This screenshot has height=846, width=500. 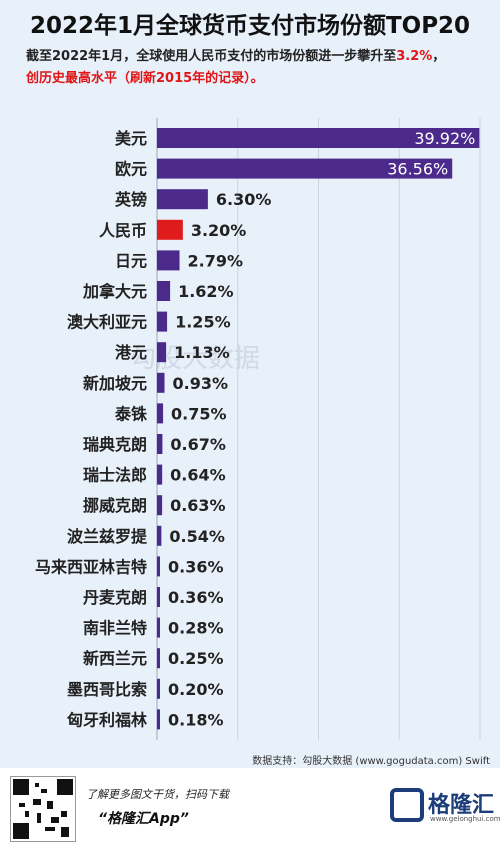 I want to click on category-label: 新西兰元, so click(x=115, y=658).